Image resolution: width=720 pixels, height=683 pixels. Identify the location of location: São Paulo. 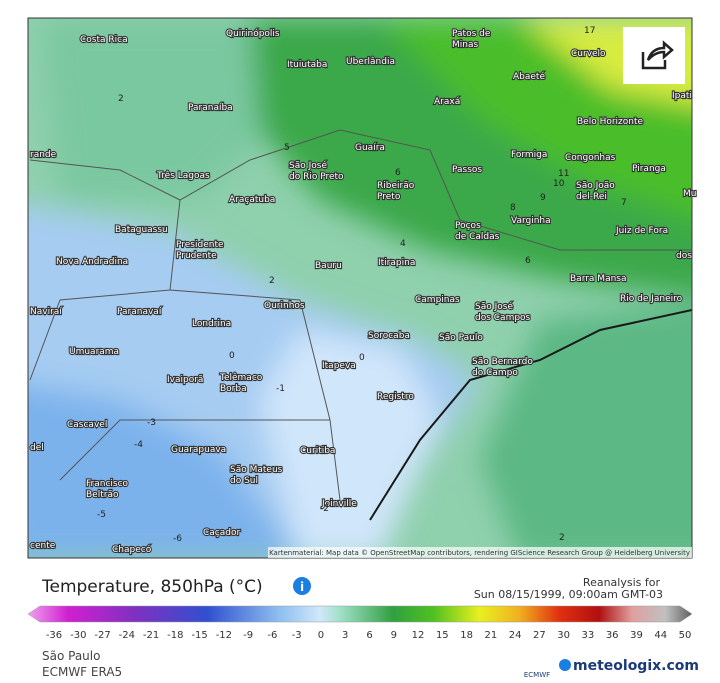
(71, 656).